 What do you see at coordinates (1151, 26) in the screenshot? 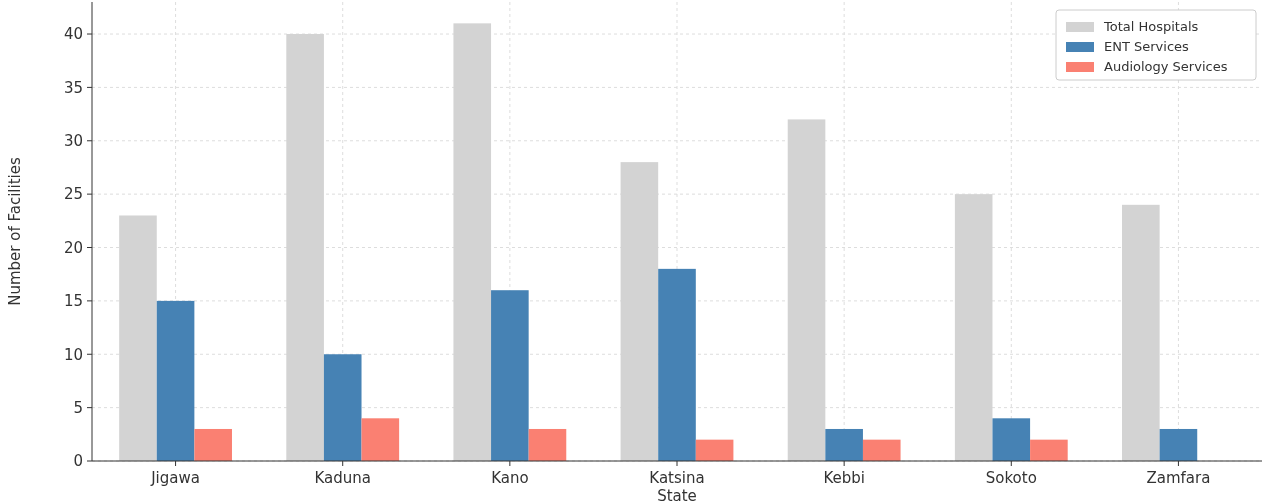
I see `legend-label: Total Hospitals` at bounding box center [1151, 26].